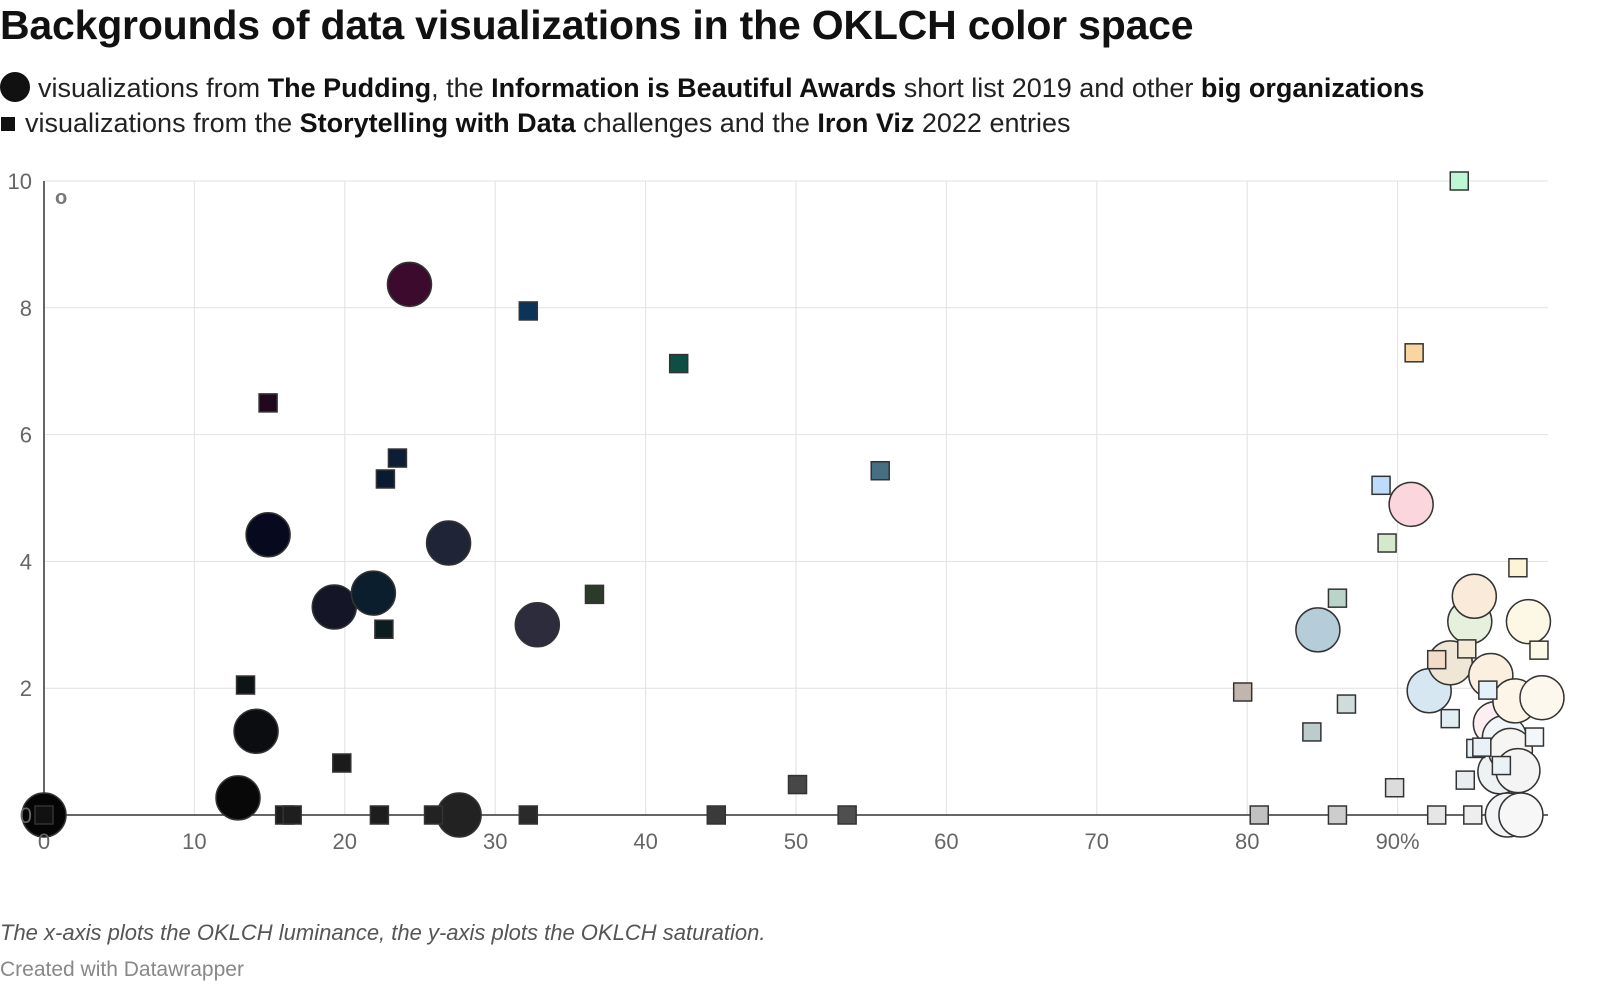  Describe the element at coordinates (437, 123) in the screenshot. I see `legend-bold-text: Storytelling with Data` at that location.